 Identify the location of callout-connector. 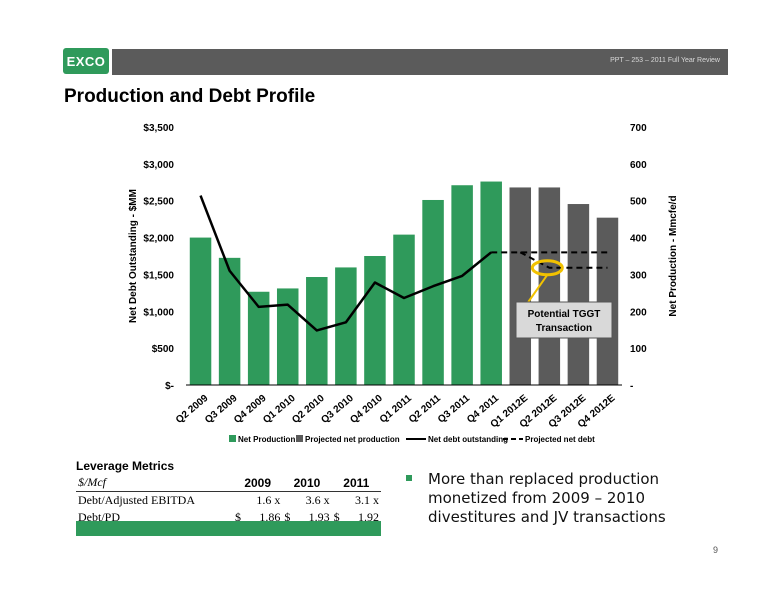
(538, 288).